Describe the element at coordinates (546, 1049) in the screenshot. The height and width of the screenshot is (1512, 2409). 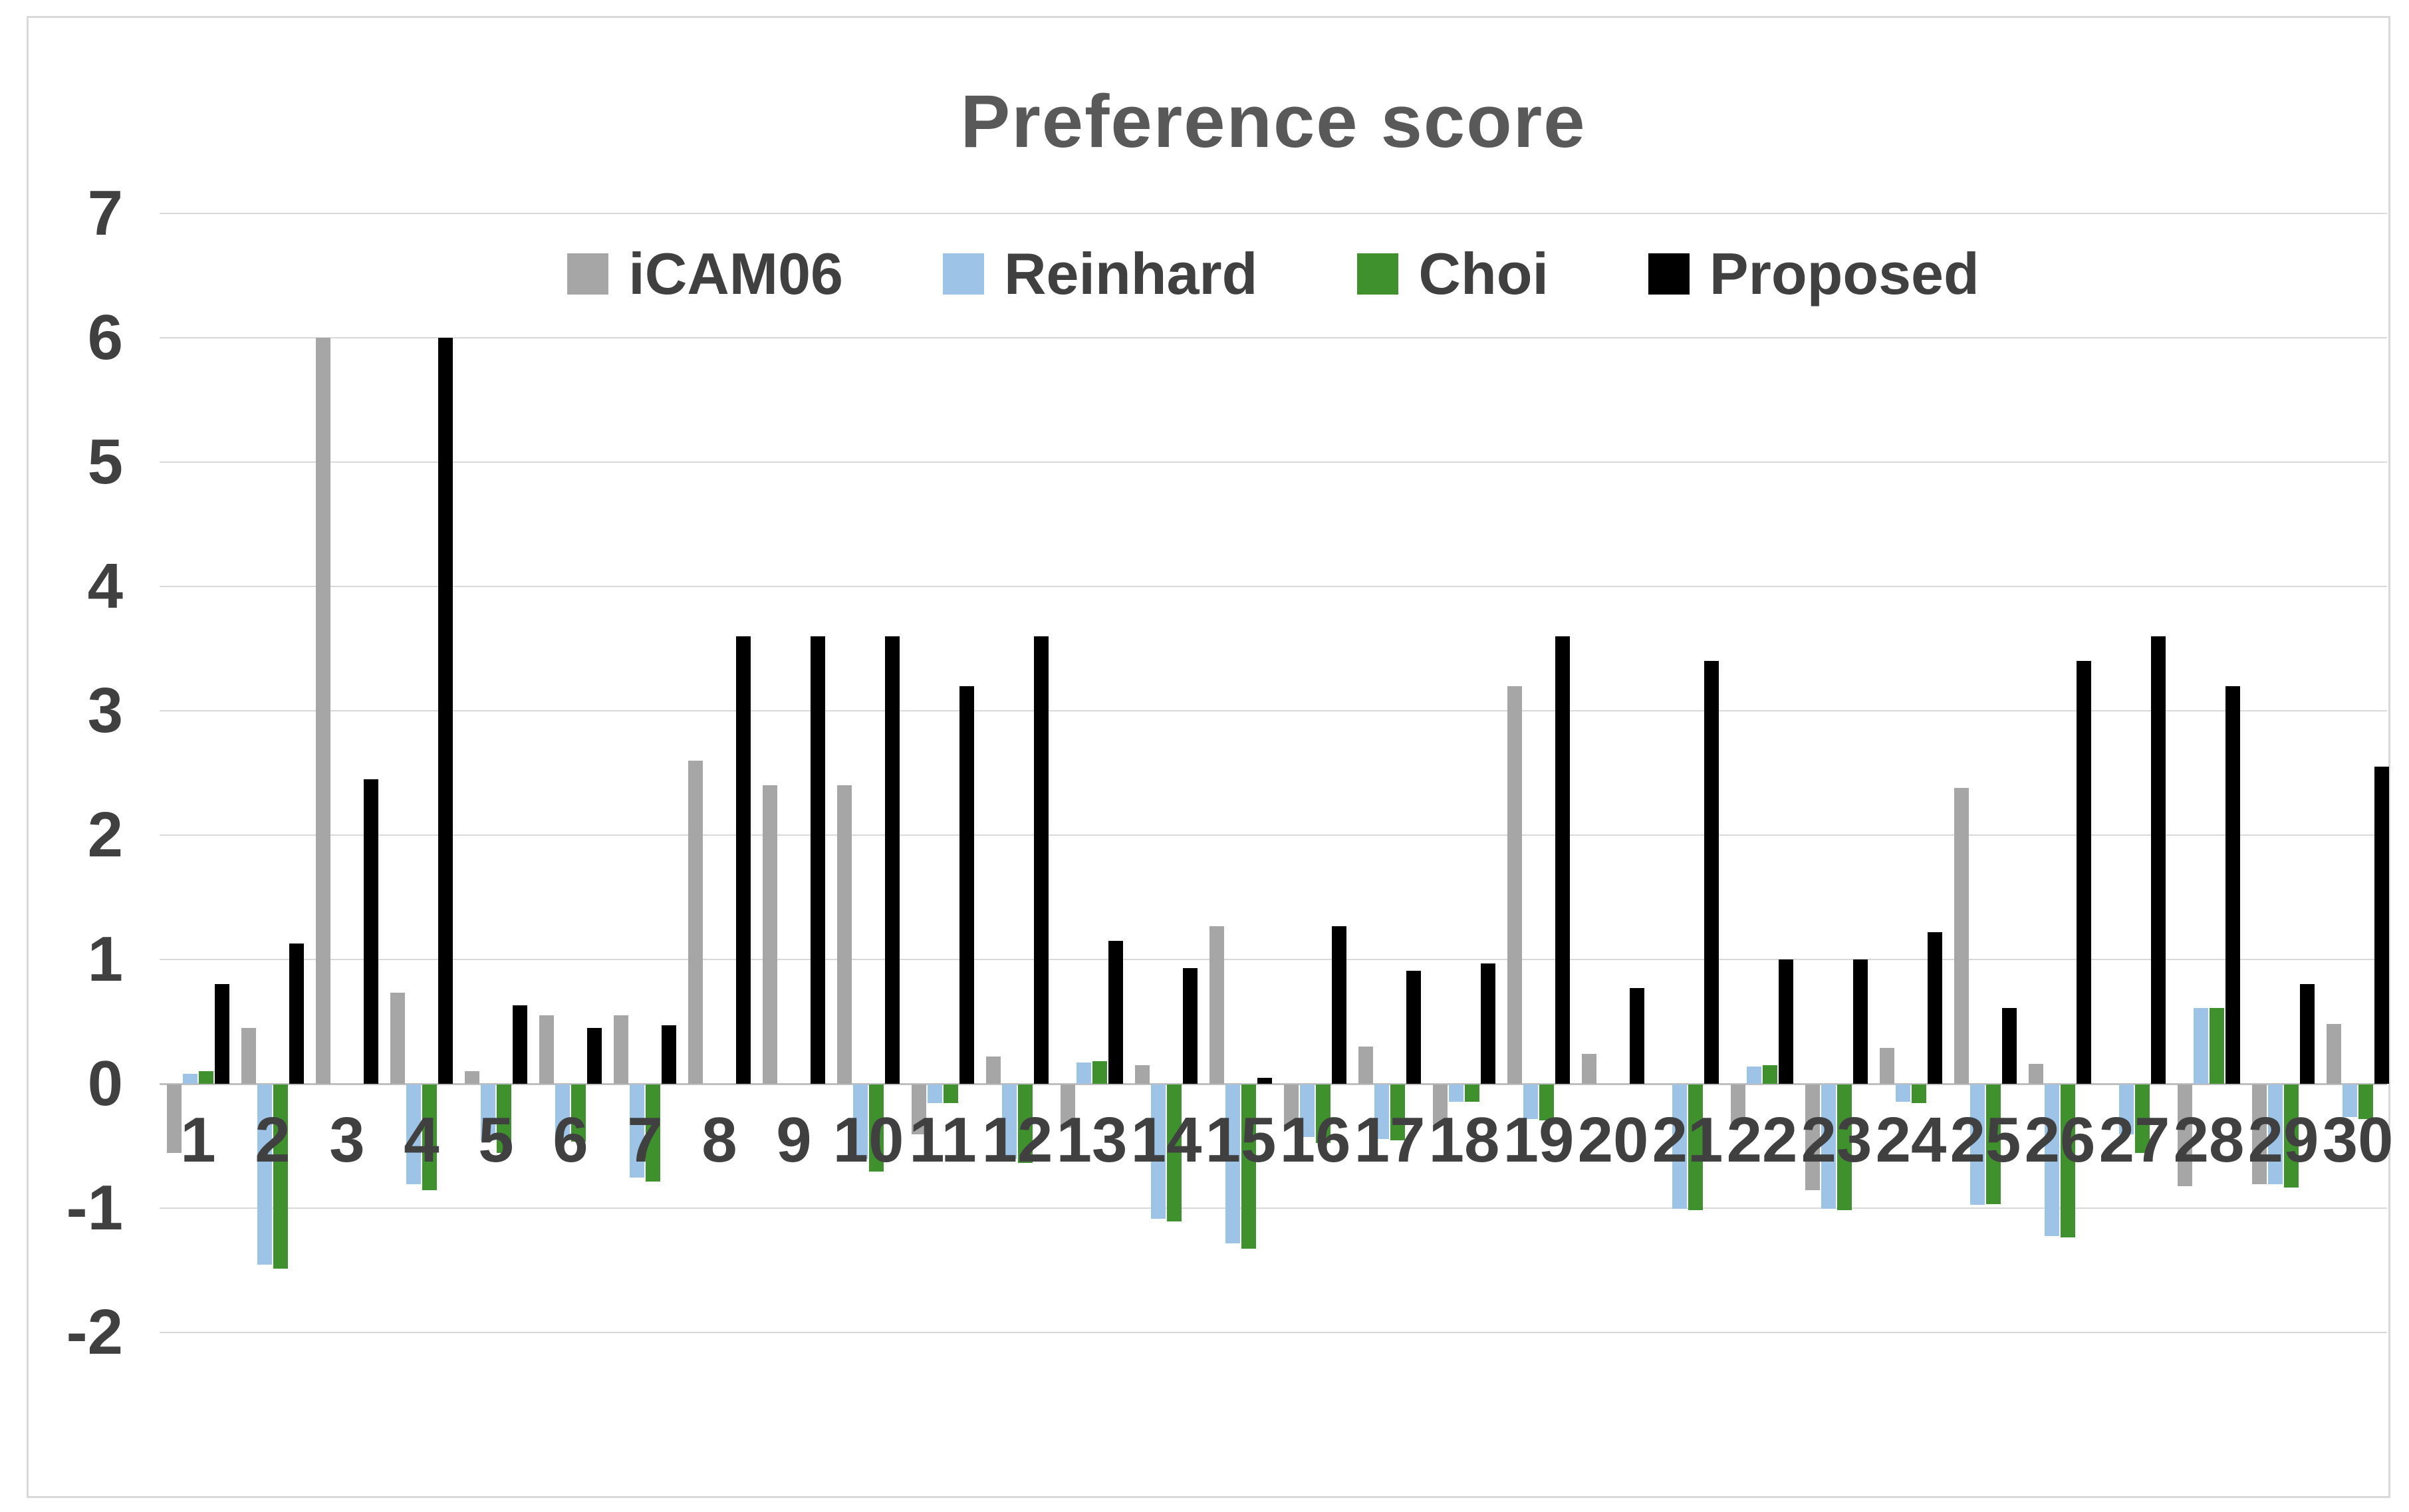
I see `bar-icam06-cat6` at that location.